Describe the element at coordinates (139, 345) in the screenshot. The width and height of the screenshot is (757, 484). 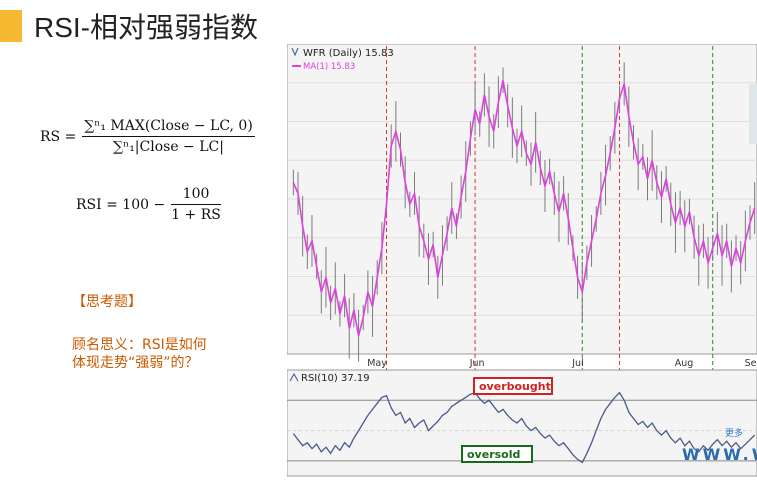
I see `question-line-1: 顾名思义：RSI是如何` at that location.